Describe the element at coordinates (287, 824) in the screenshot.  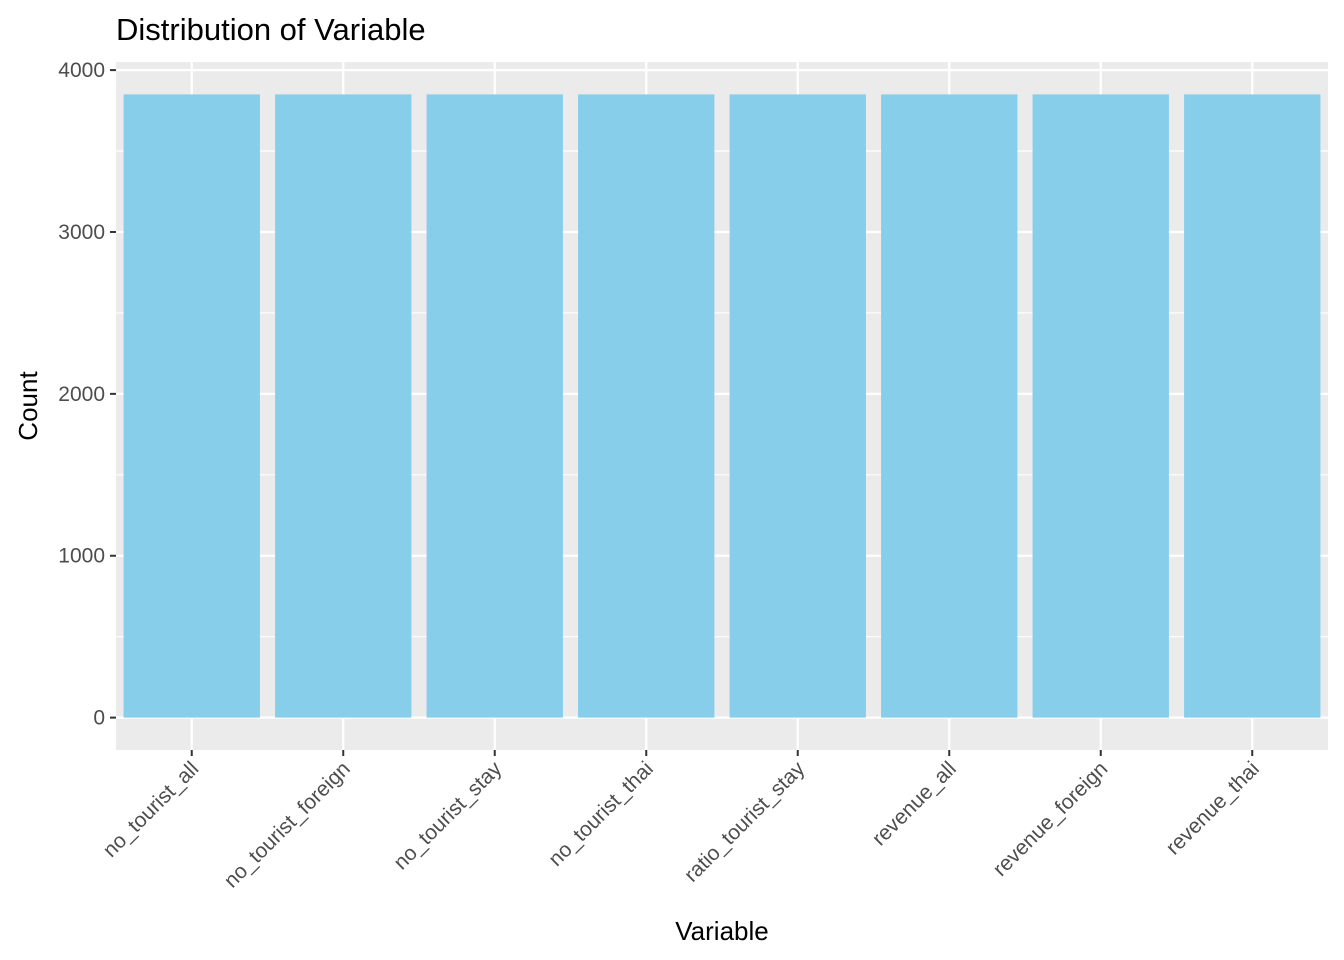
I see `x-tick-label: no_tourist_foreign` at that location.